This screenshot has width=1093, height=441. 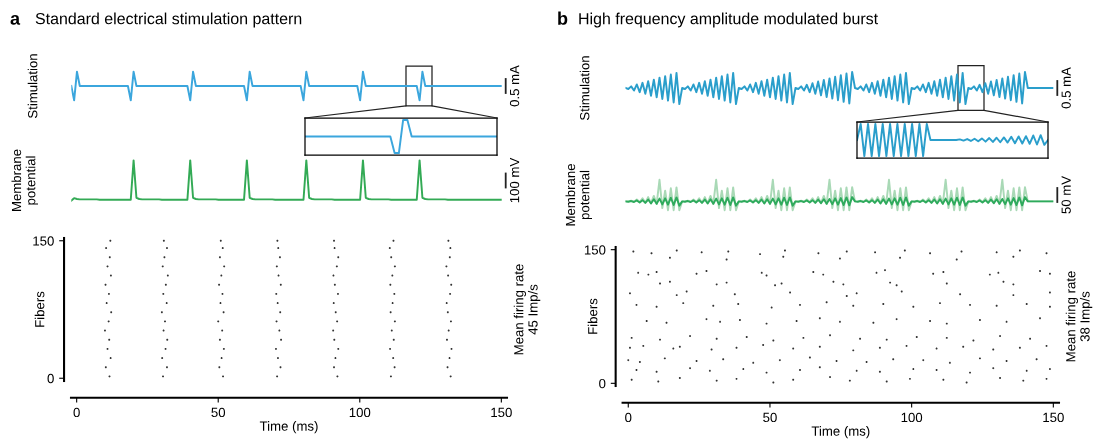 What do you see at coordinates (514, 180) in the screenshot?
I see `text: 100 mV` at bounding box center [514, 180].